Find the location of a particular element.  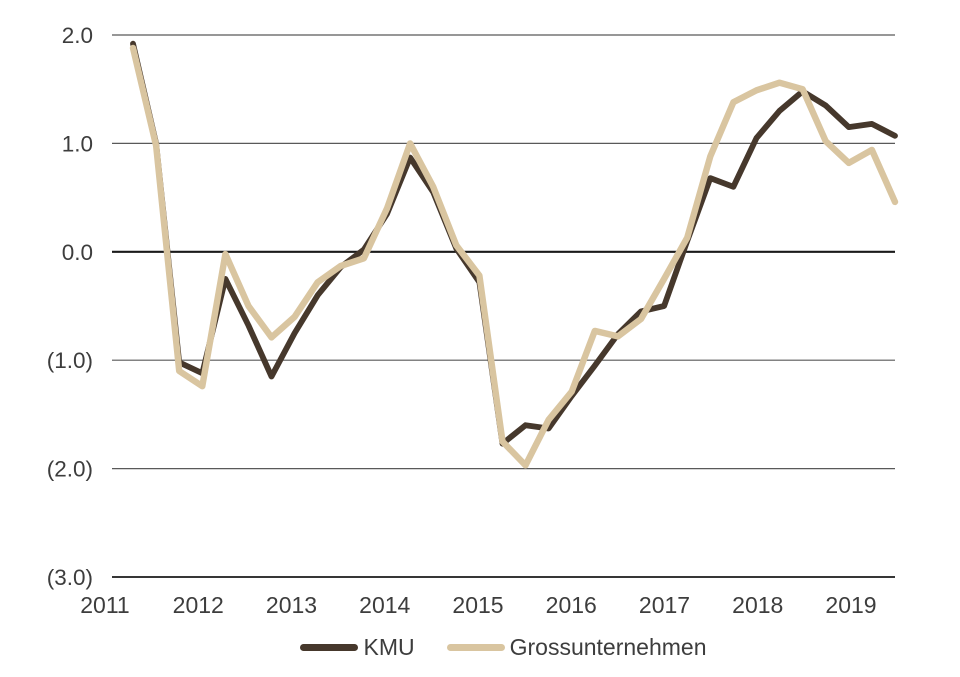

y-axis-tick-label: 2.0 is located at coordinates (77, 35).